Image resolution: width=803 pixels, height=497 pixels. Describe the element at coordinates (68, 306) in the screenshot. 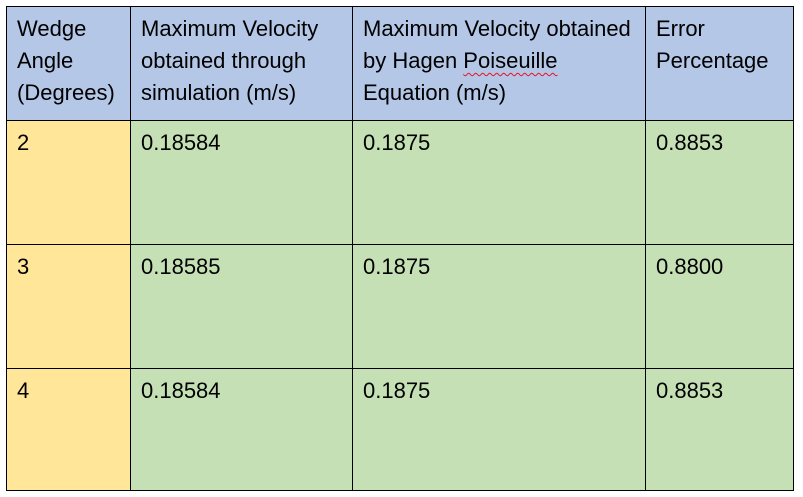

I see `cell-wedge-angle: 3` at that location.